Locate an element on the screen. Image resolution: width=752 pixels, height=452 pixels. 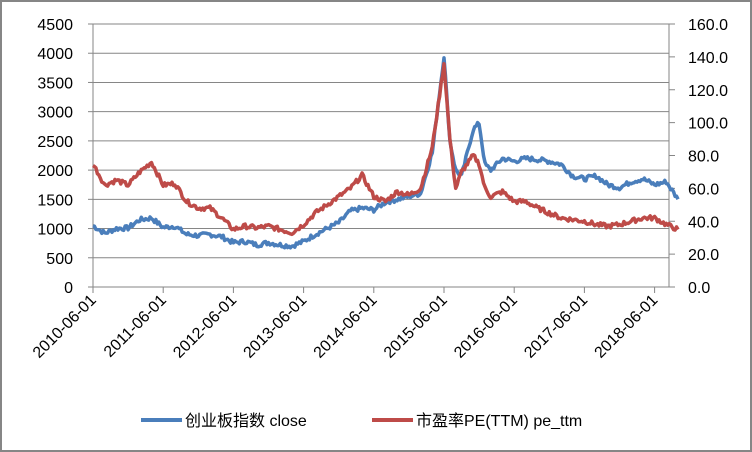
y-right-tick-label: 120.0 is located at coordinates (708, 91).